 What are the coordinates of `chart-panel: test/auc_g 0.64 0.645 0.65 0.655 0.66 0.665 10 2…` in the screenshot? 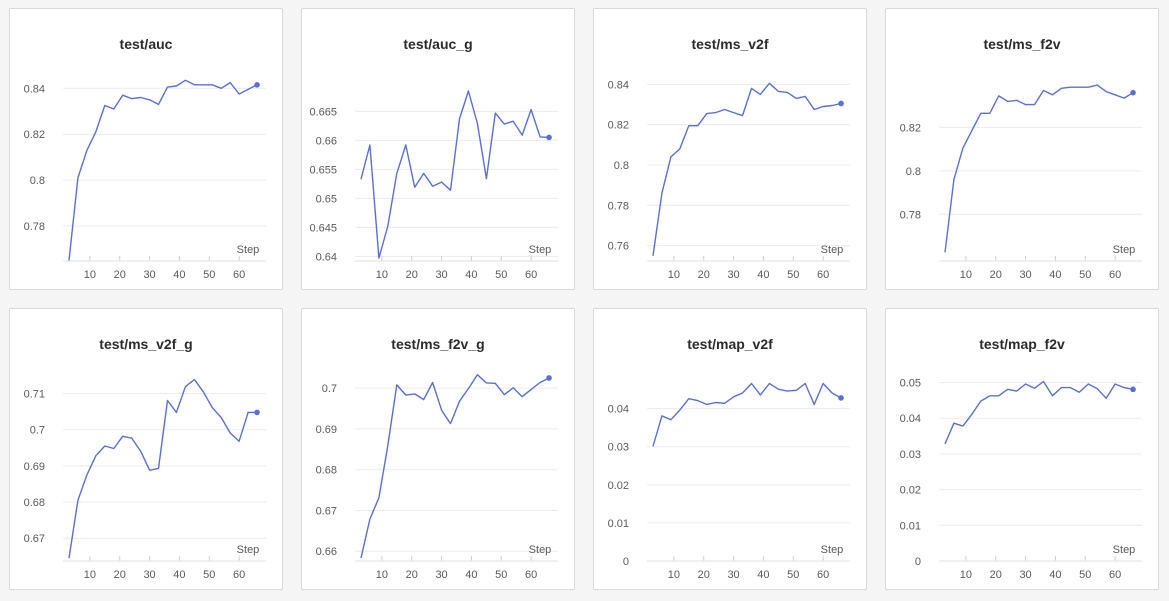 It's located at (438, 149).